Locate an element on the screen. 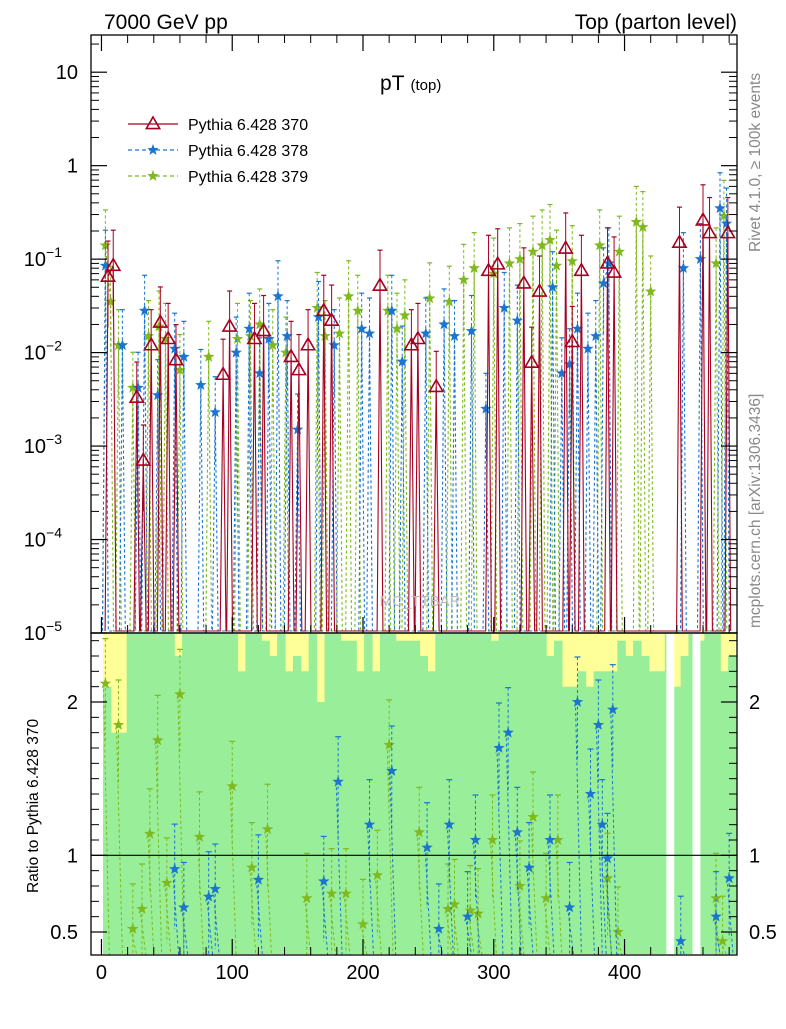 Image resolution: width=786 pixels, height=1029 pixels. y-tick-label: 10⁻¹ is located at coordinates (43, 257).